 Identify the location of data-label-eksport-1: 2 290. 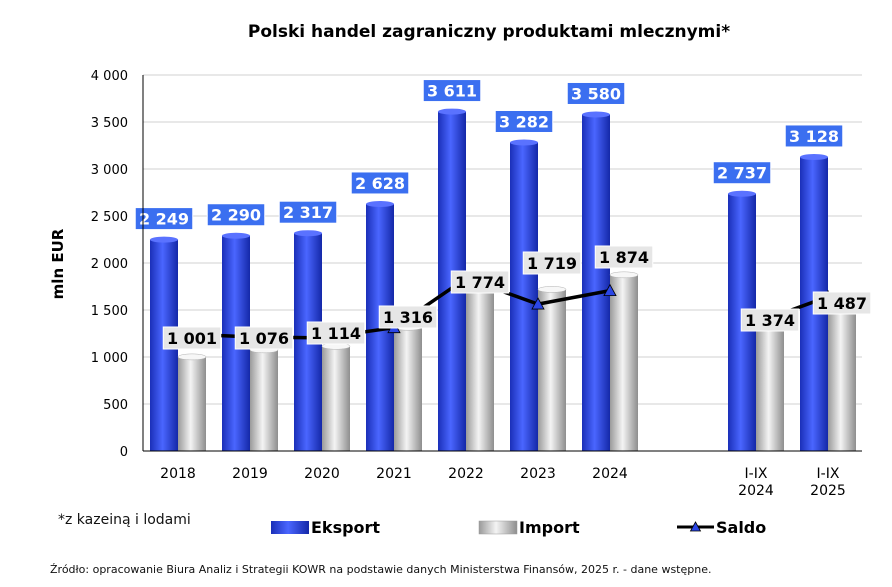
(236, 215).